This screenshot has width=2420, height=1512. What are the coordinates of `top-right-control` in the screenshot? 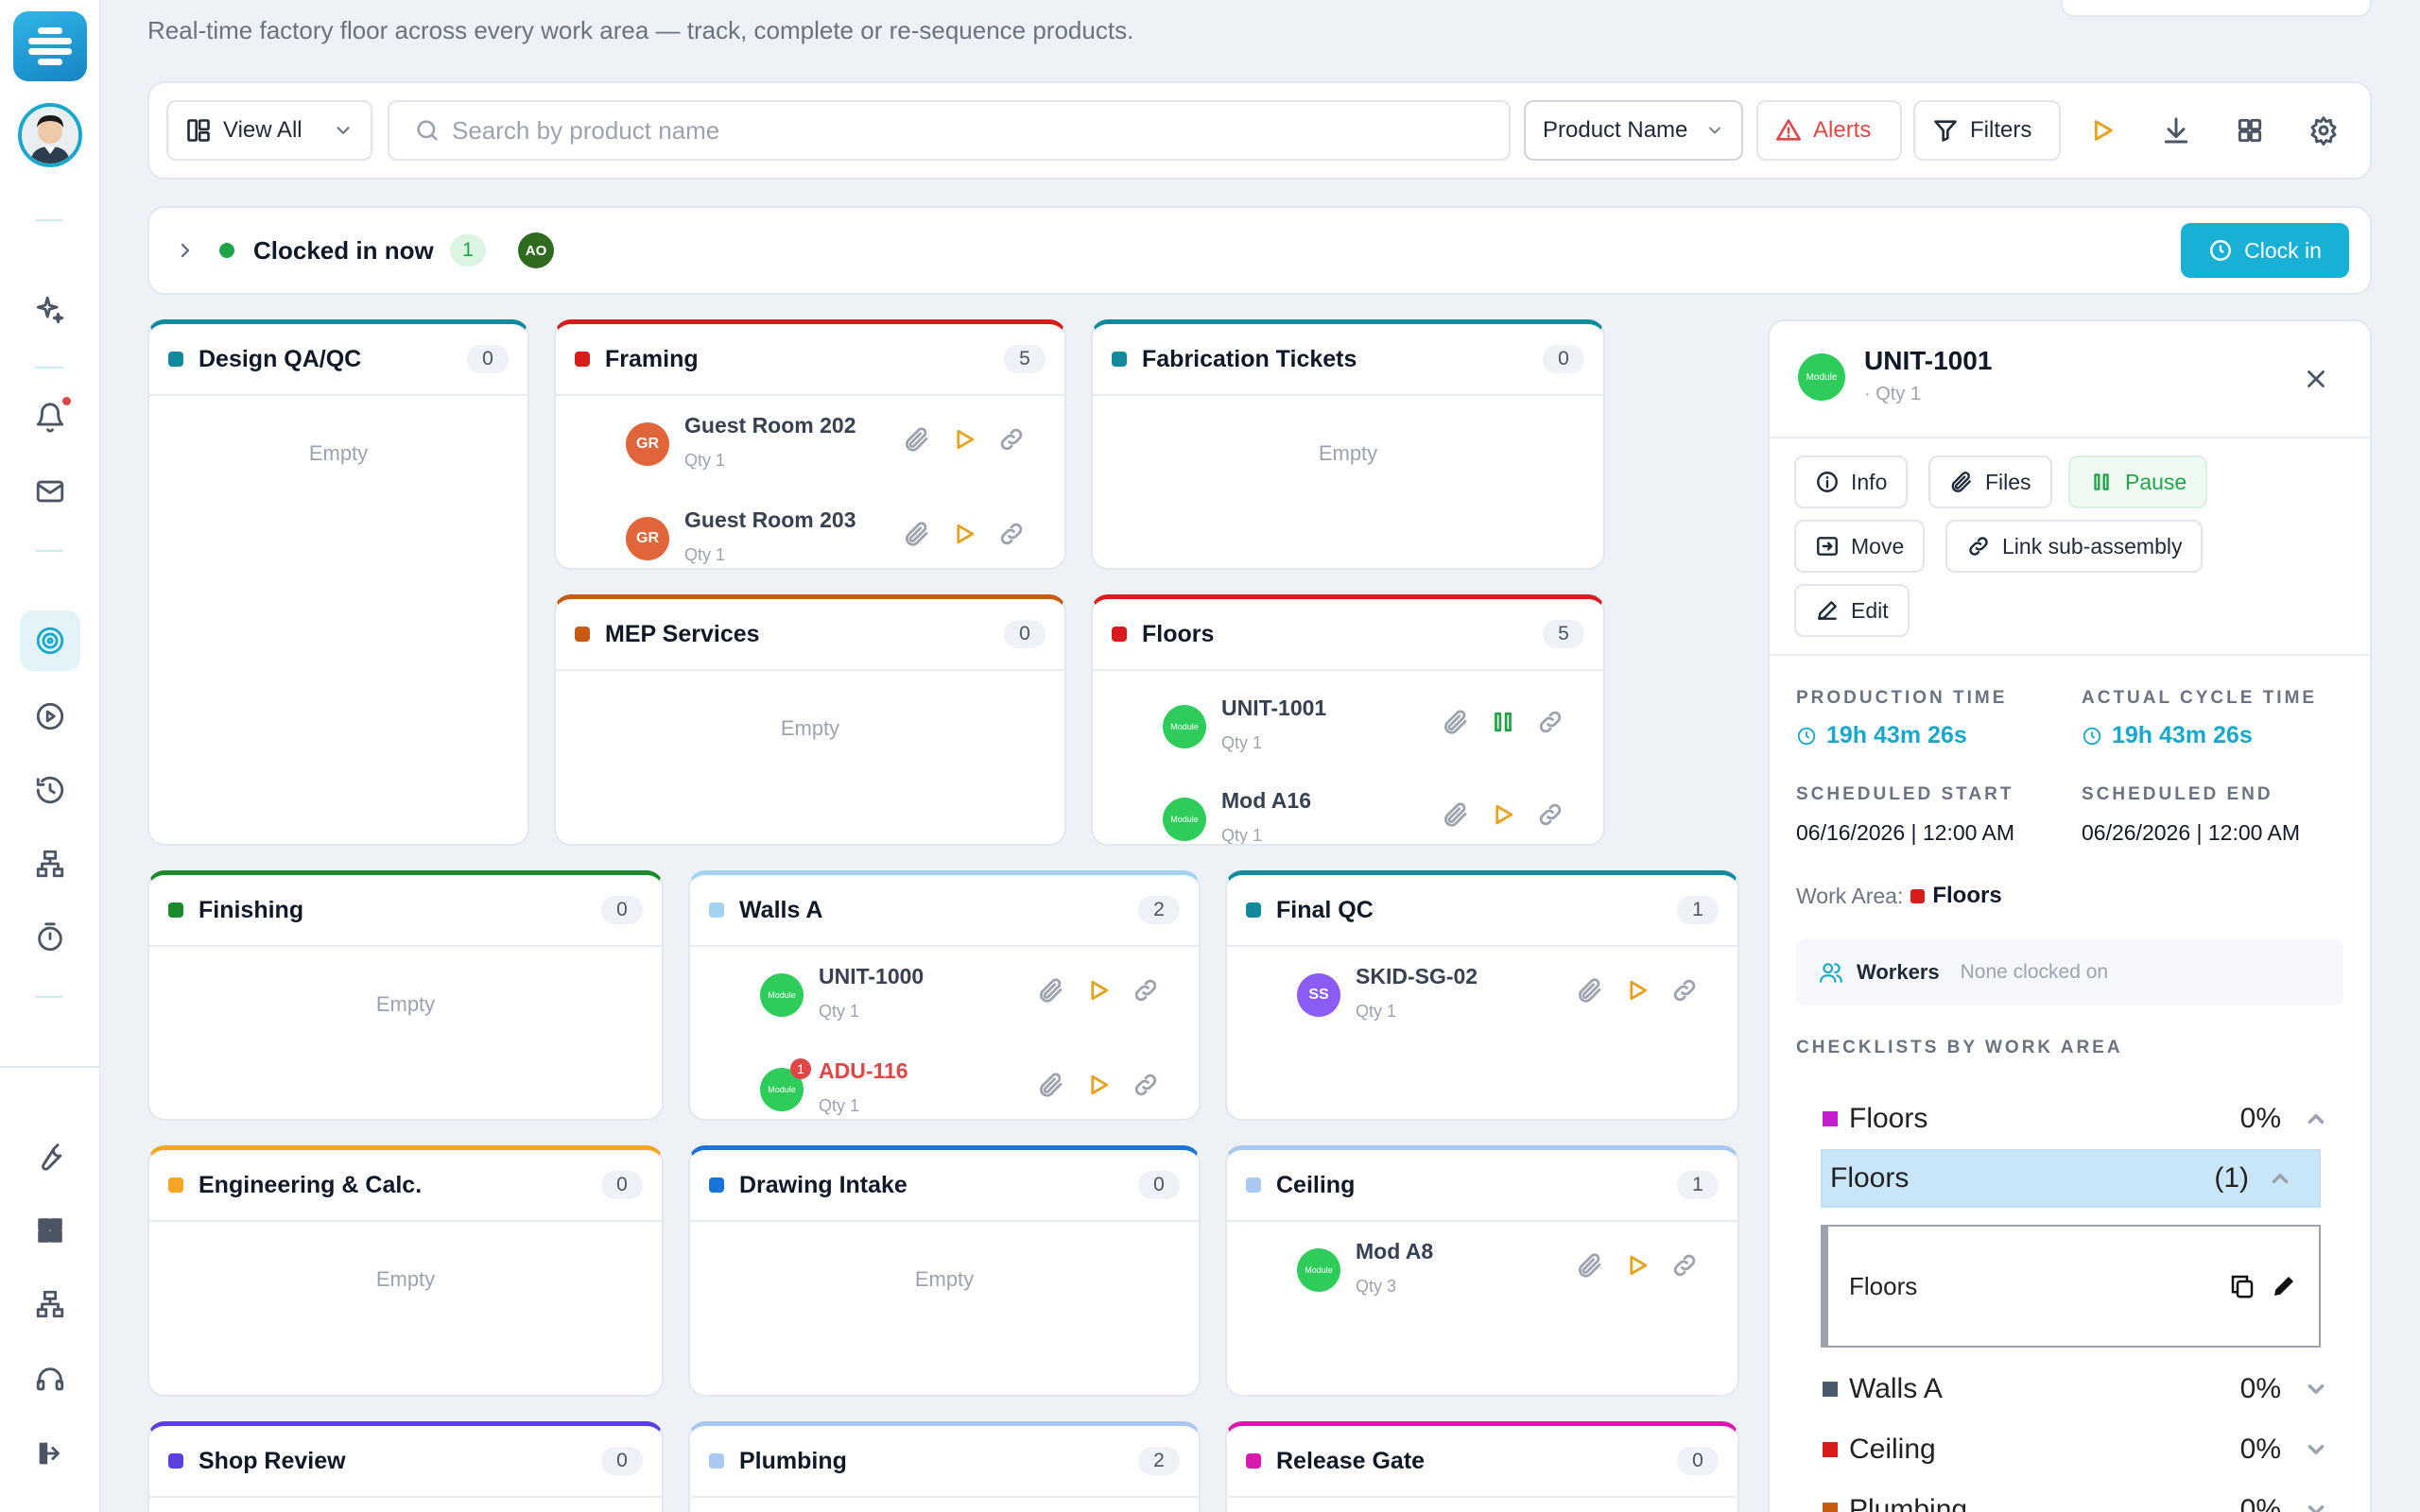 It's located at (2217, 8).